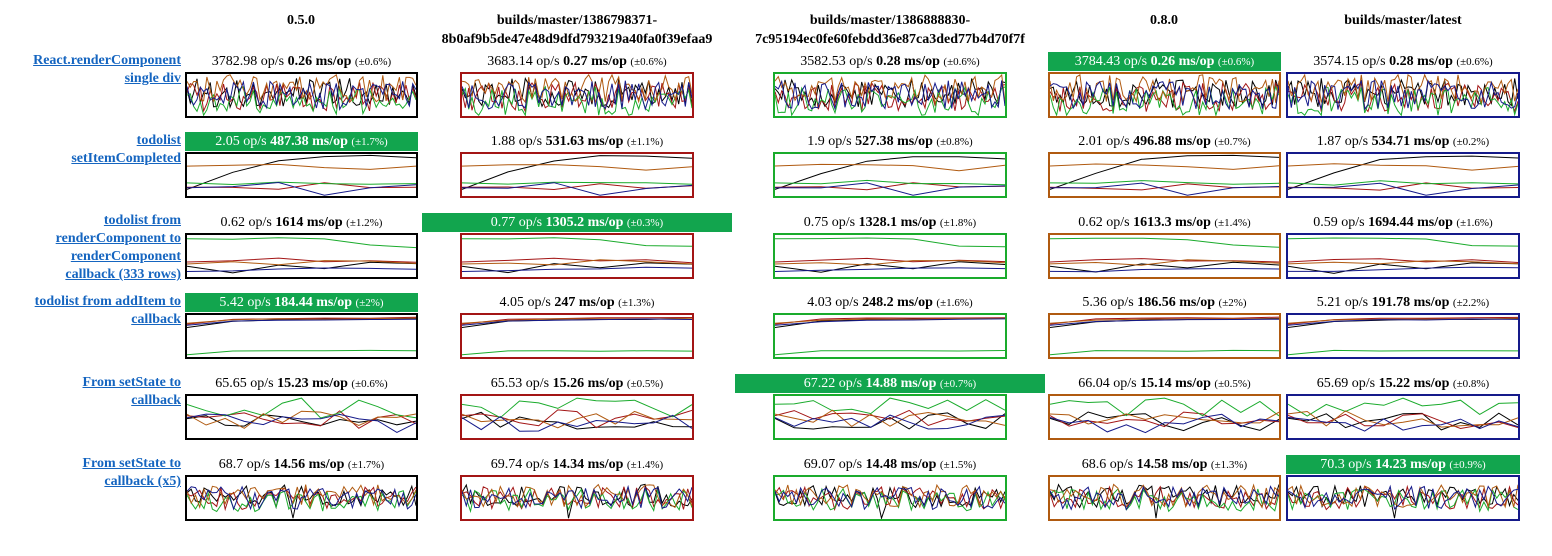  Describe the element at coordinates (107, 60) in the screenshot. I see `row-label-line: React.renderComponent` at that location.